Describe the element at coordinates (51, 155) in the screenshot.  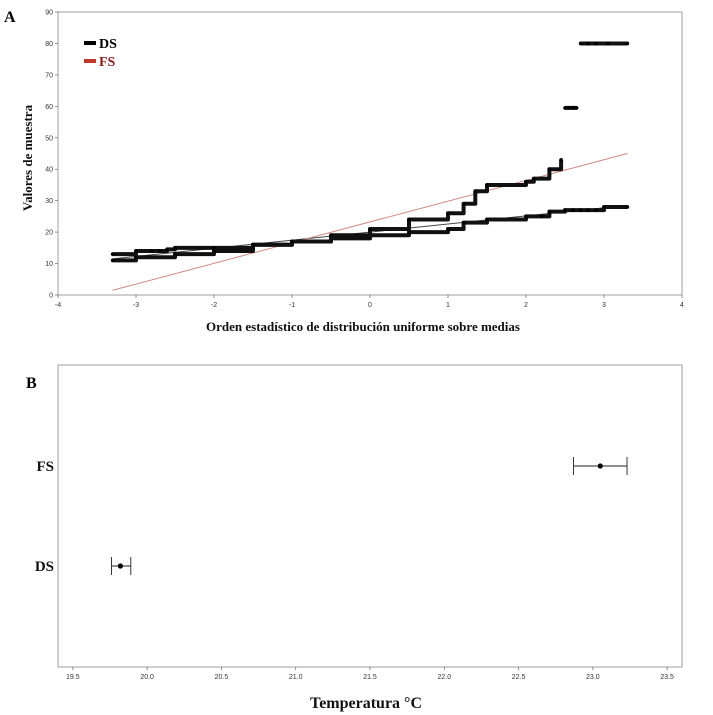
I see `y-axis-ticks-a: 0 10 20 30 40 50 60 70 80 90` at that location.